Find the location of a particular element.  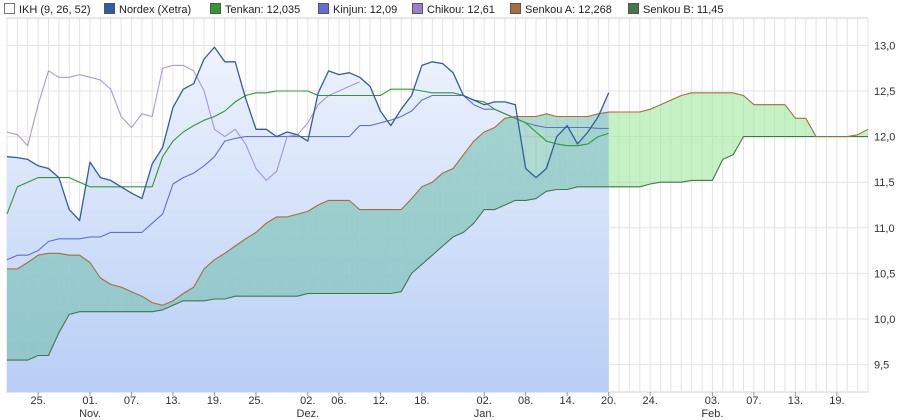

legend-item-tenkan: Tenkan: 12,035 is located at coordinates (255, 9).